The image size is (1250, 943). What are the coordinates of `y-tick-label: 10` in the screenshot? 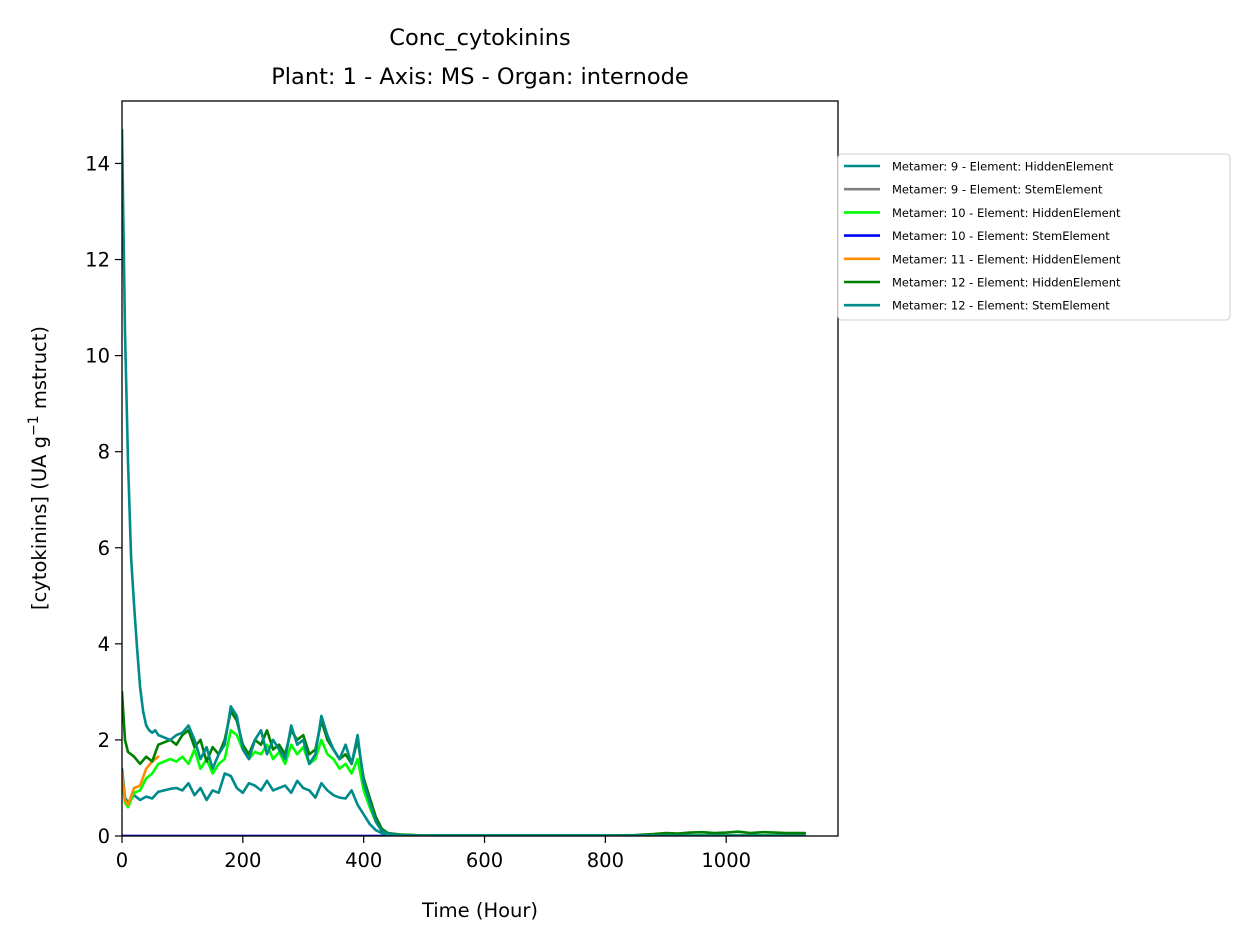 It's located at (97, 356).